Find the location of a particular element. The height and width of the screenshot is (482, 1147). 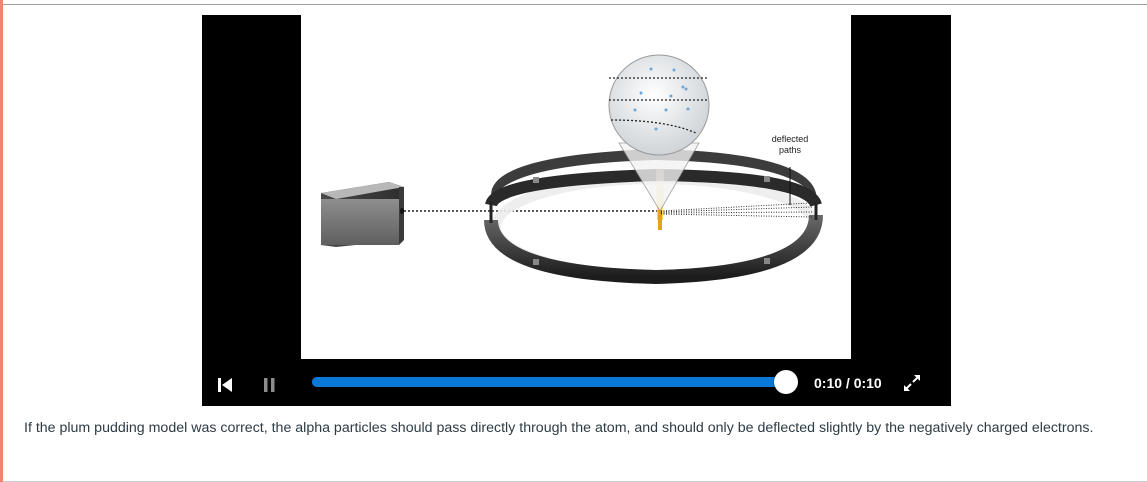

plum-pudding-atom is located at coordinates (659, 105).